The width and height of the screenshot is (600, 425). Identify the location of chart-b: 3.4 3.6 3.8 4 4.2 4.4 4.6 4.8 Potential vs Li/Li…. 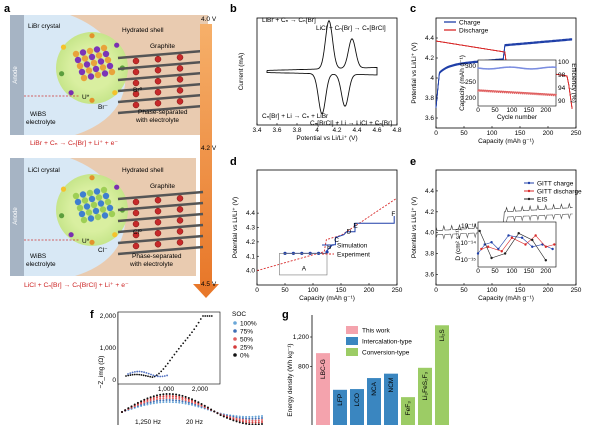
(320, 79).